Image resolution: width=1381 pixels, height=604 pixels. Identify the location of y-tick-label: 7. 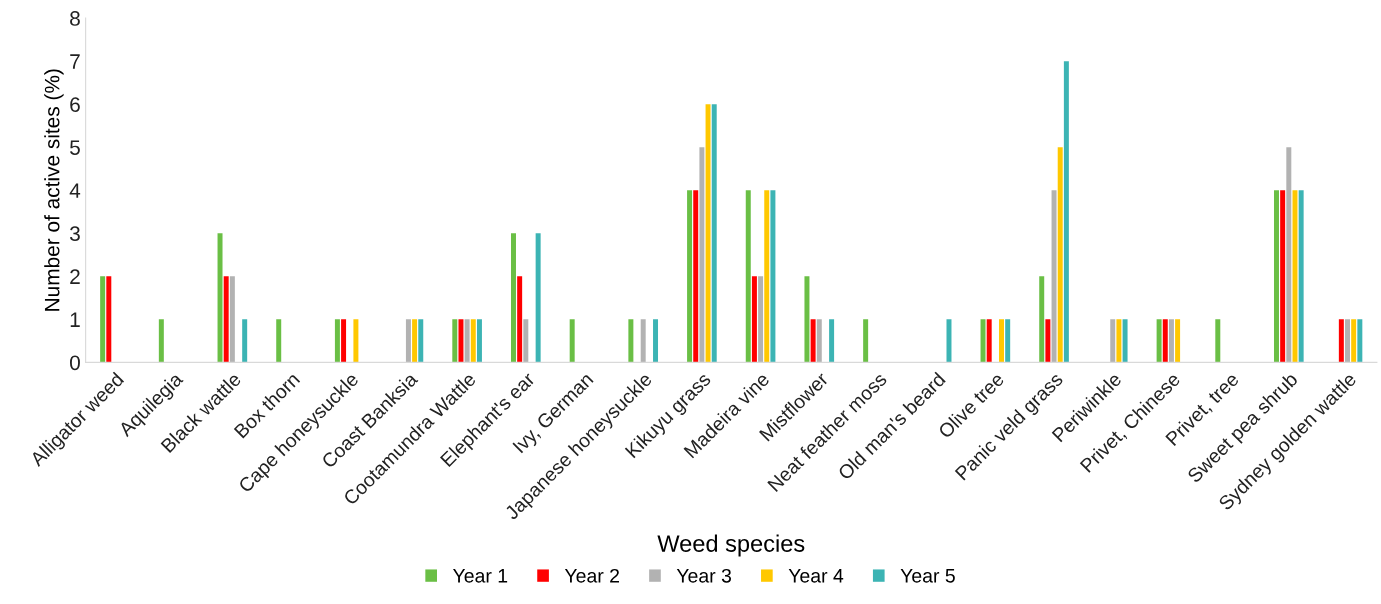
(75, 61).